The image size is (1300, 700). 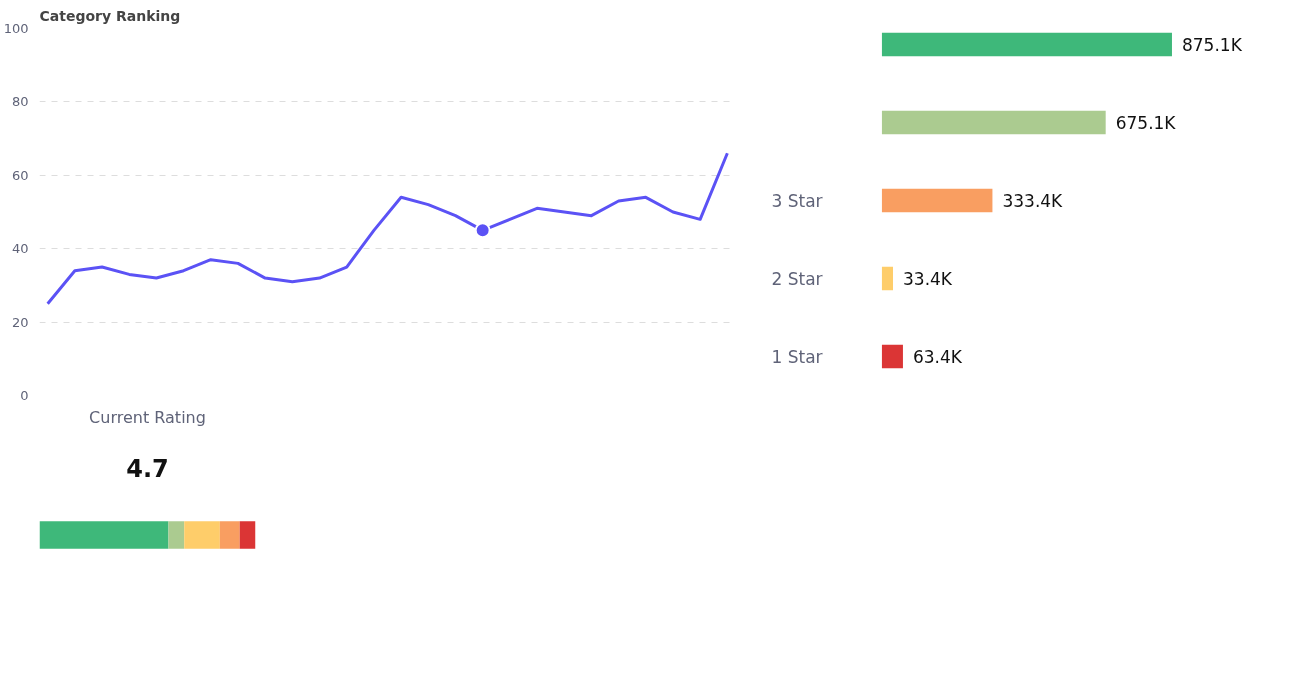 What do you see at coordinates (147, 417) in the screenshot?
I see `chart-title: Current Rating` at bounding box center [147, 417].